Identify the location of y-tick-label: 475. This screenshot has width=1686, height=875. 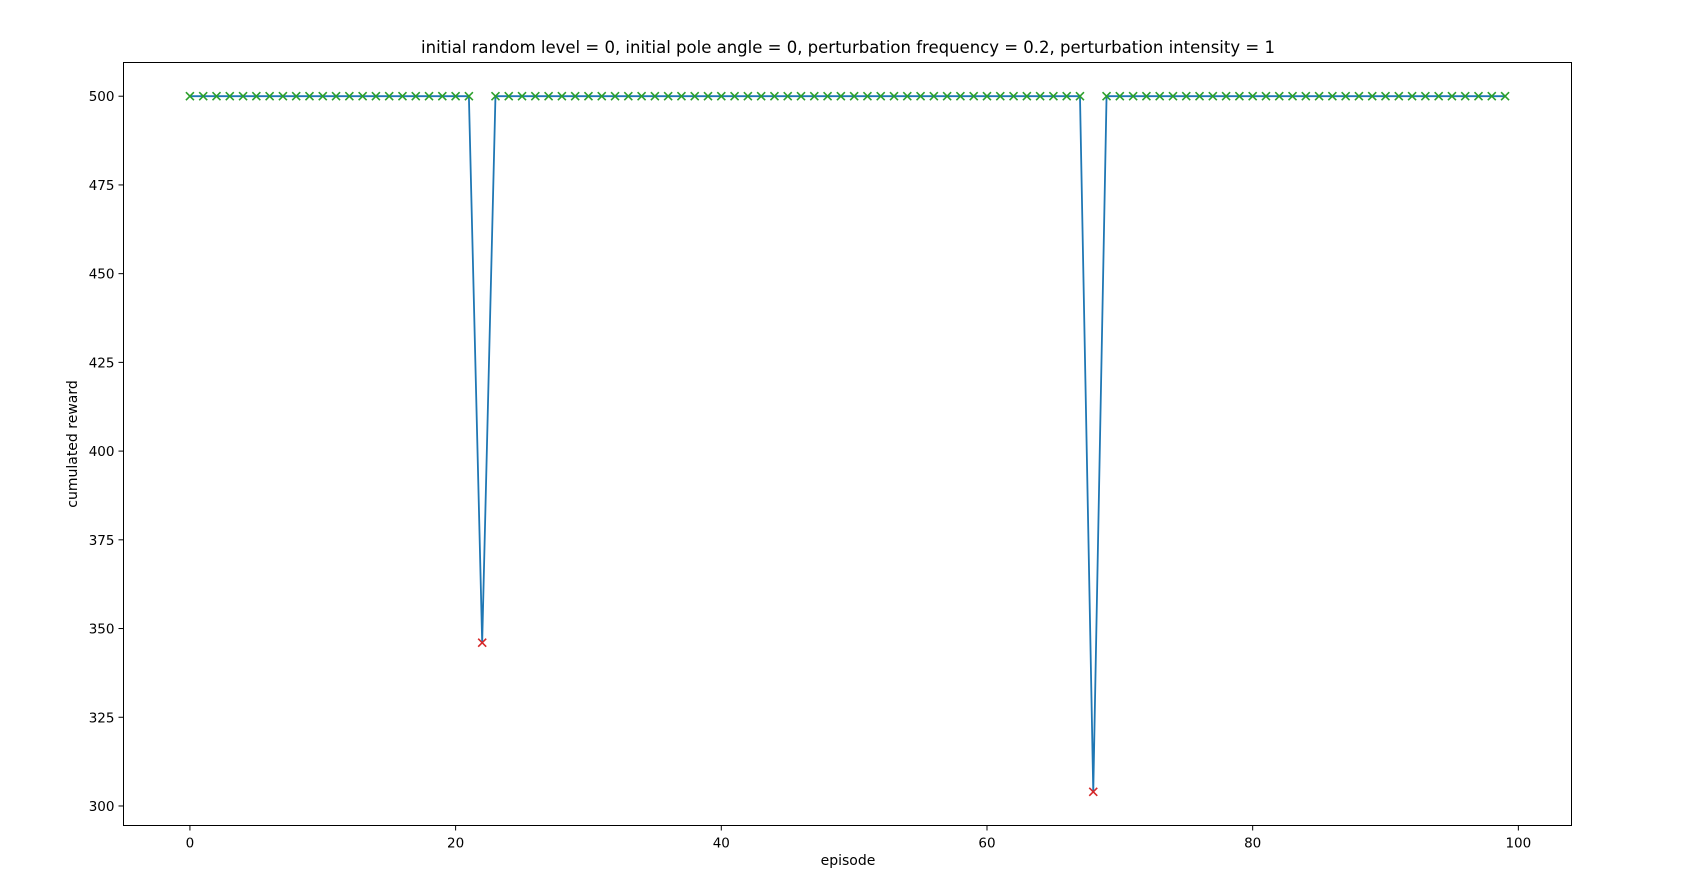
(102, 186).